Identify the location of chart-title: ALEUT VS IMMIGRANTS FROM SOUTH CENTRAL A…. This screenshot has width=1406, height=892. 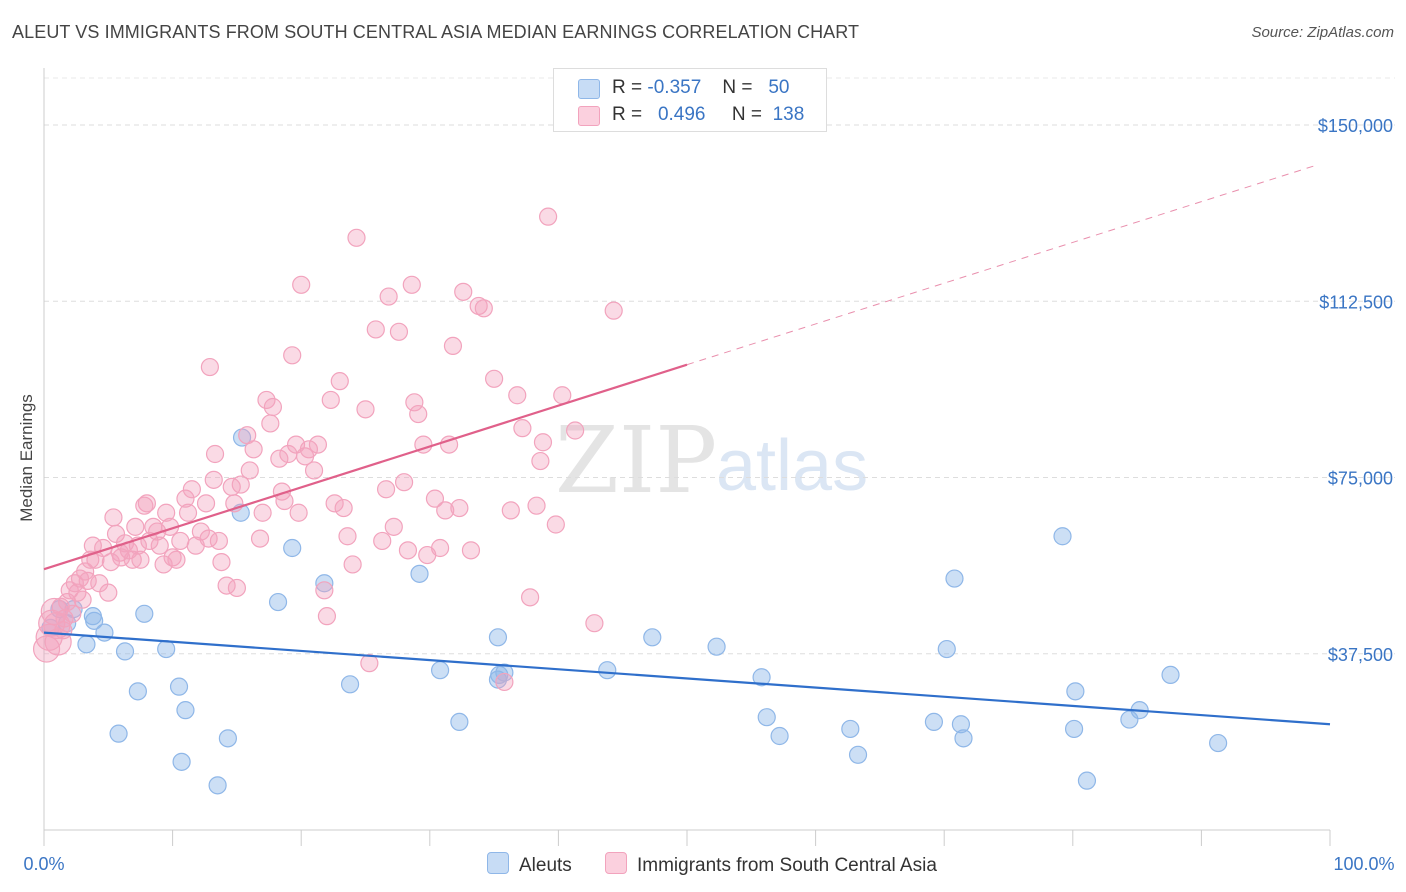
(436, 32).